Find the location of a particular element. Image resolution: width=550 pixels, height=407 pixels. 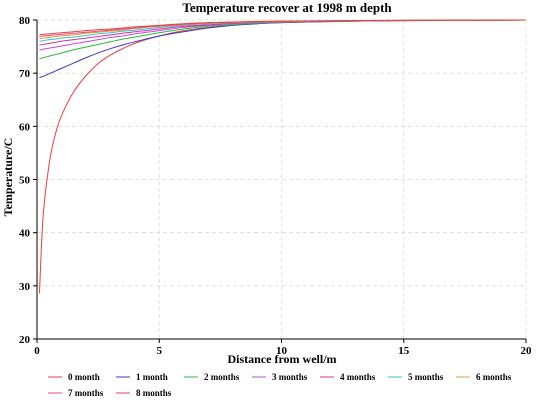

y-tick-label-1: 30 is located at coordinates (25, 287).